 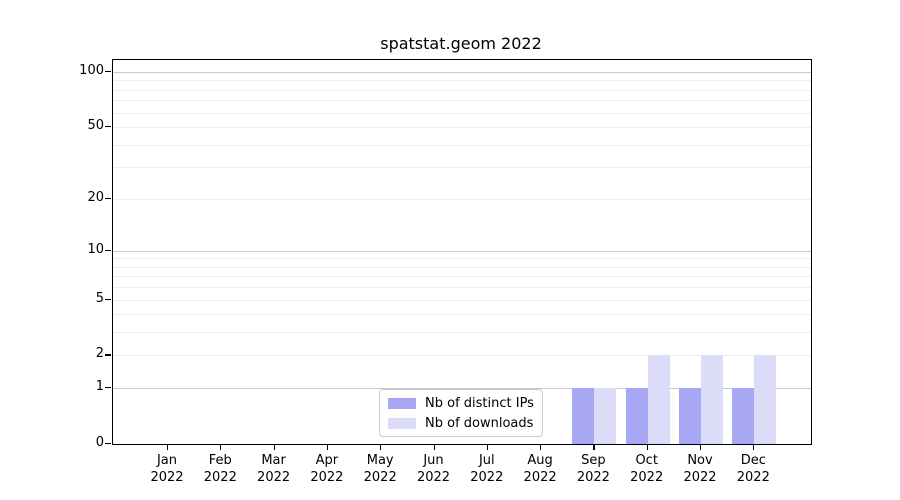 I want to click on bar-downloads-nov-2022, so click(x=712, y=399).